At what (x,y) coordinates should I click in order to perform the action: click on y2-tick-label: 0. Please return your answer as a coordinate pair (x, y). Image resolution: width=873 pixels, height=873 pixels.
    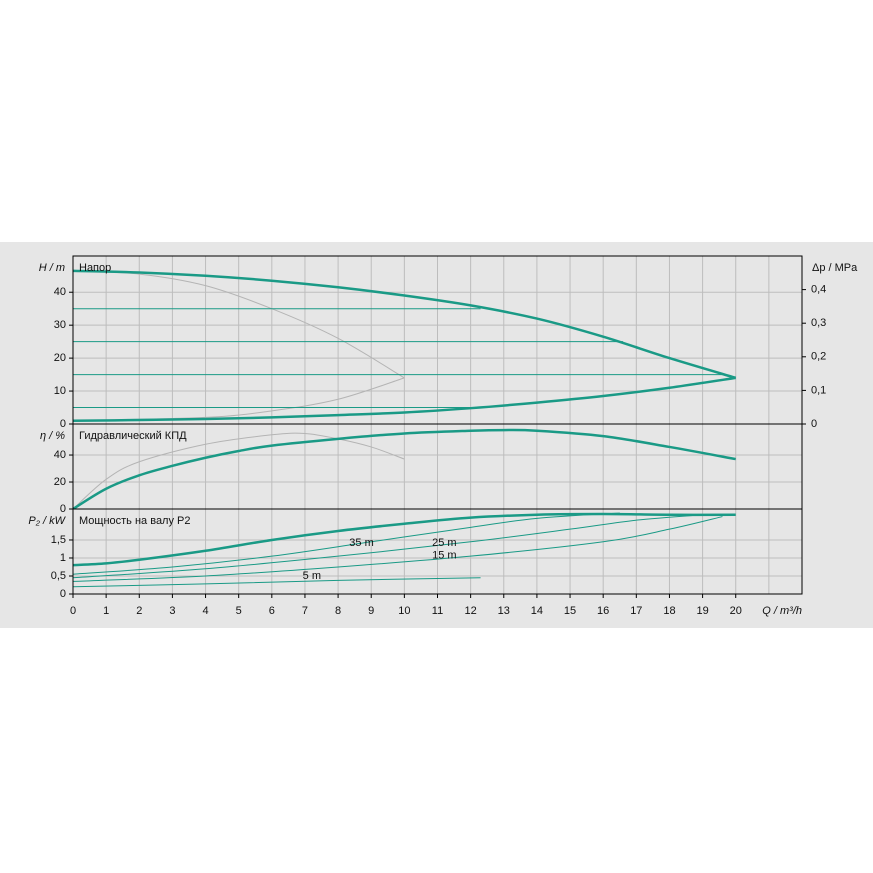
    Looking at the image, I should click on (814, 424).